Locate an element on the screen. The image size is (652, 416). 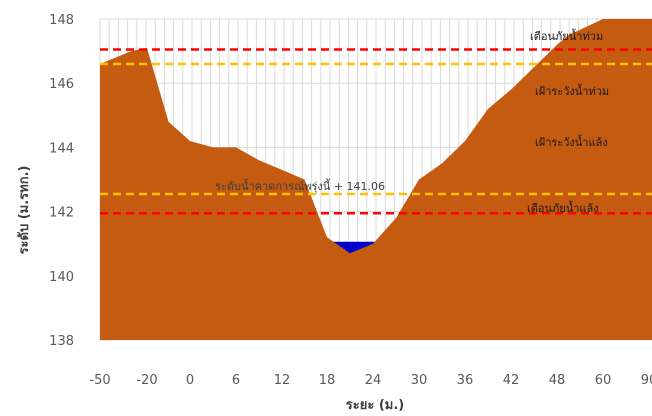
x-tick-label: 42 is located at coordinates (511, 380).